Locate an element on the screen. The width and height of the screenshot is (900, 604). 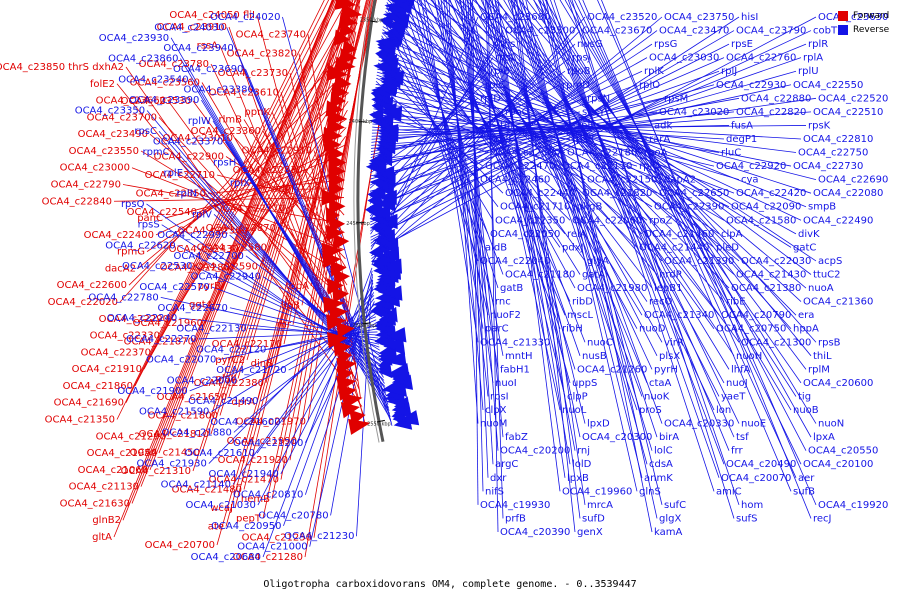
reverse-gene-label: OCA4_c19960 is located at coordinates (597, 491).